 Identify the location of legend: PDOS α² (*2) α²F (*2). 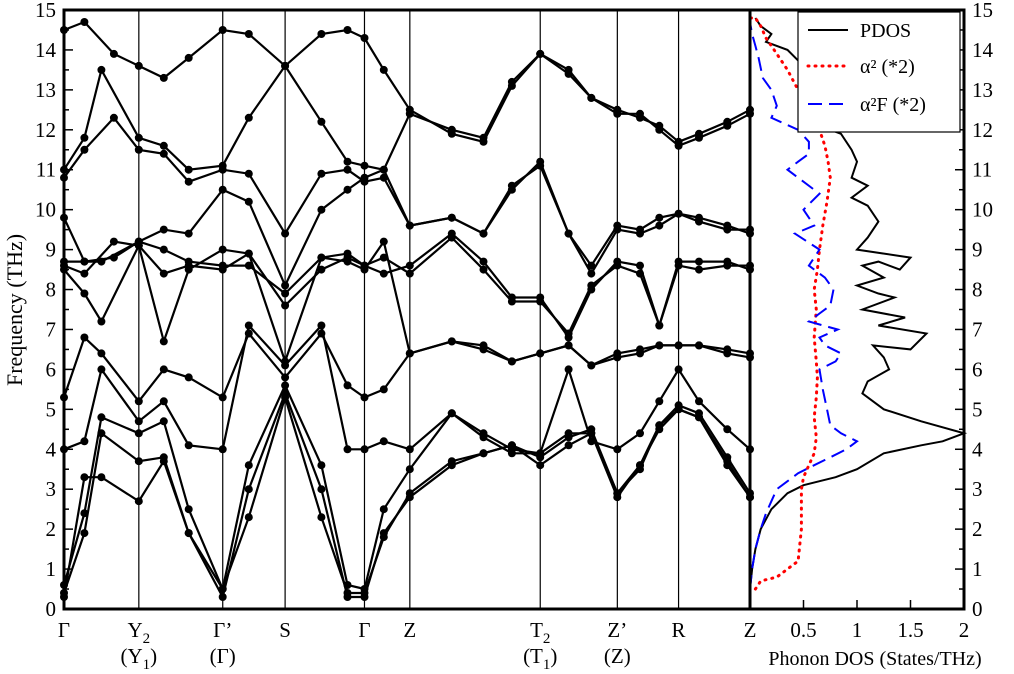
(879, 72).